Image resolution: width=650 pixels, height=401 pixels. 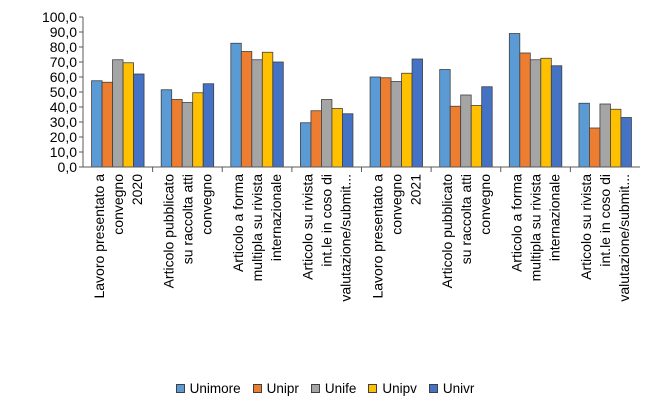 I want to click on y-tick-label: 20,0, so click(x=63, y=137).